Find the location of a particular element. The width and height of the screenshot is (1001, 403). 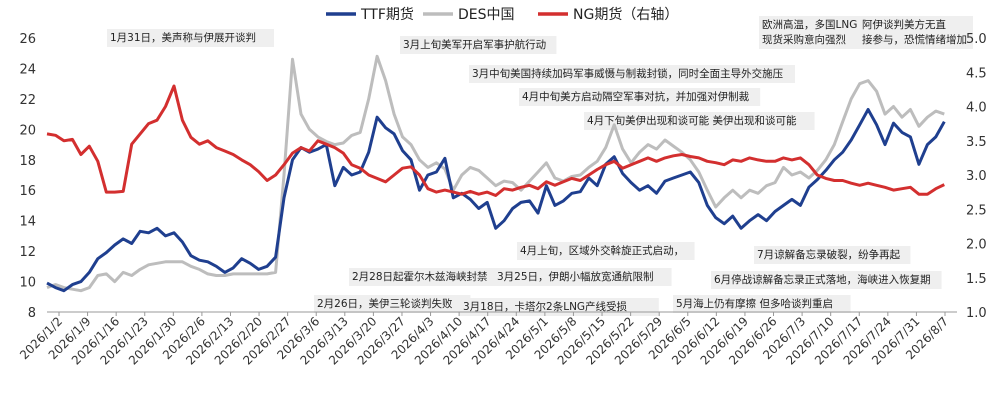

legend: TTF期货 DES中国 NG期货（右轴） is located at coordinates (502, 14).